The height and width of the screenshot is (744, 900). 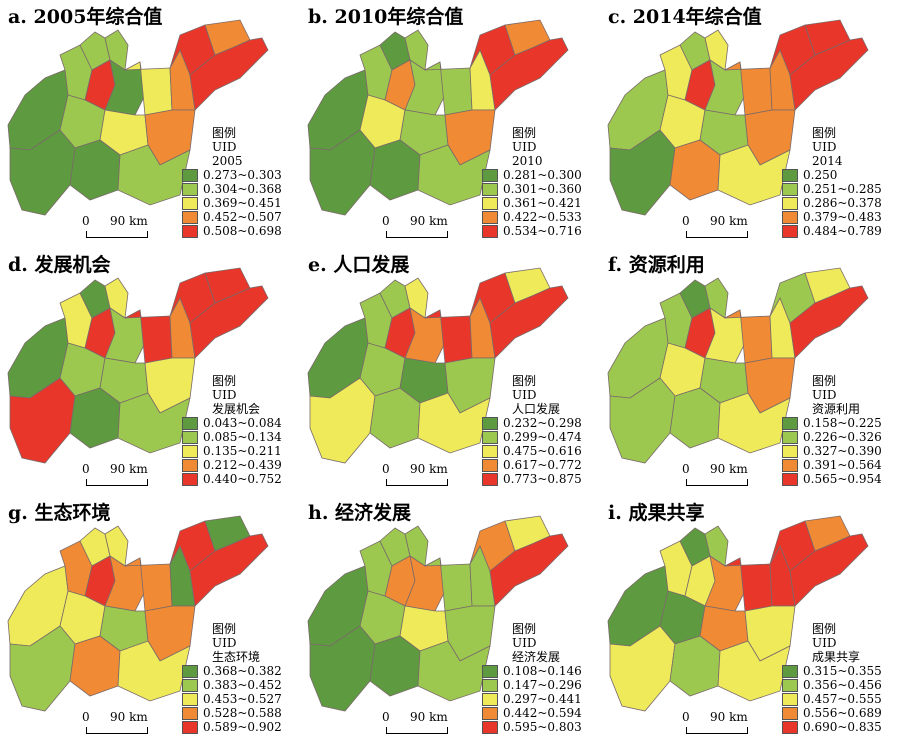 I want to click on legend-entry: 0.273~0.303, so click(x=232, y=175).